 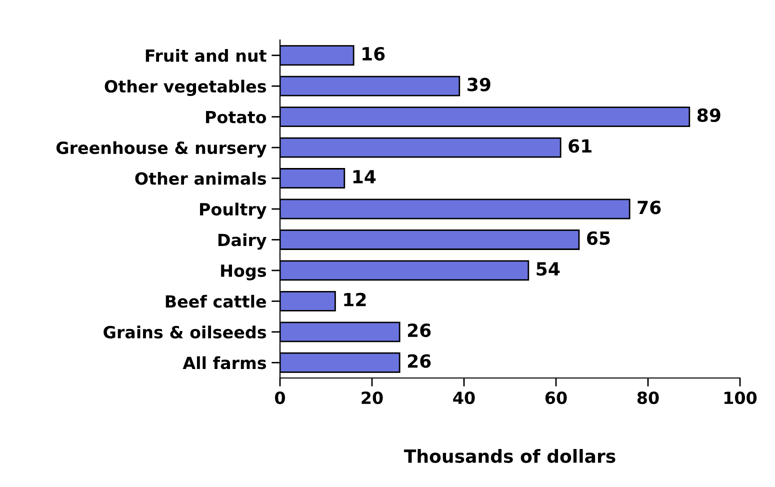 What do you see at coordinates (740, 397) in the screenshot?
I see `x-tick-label: 100` at bounding box center [740, 397].